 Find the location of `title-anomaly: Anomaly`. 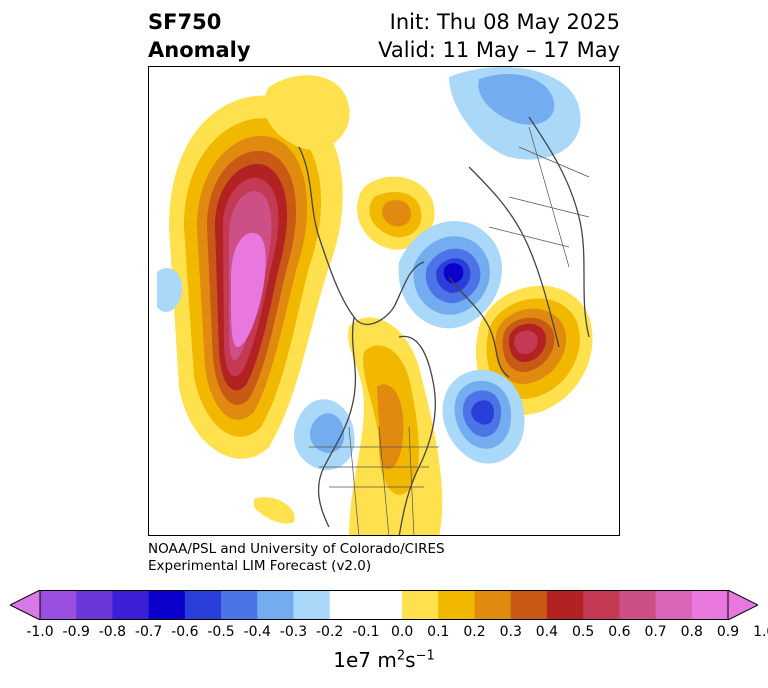

title-anomaly: Anomaly is located at coordinates (199, 50).